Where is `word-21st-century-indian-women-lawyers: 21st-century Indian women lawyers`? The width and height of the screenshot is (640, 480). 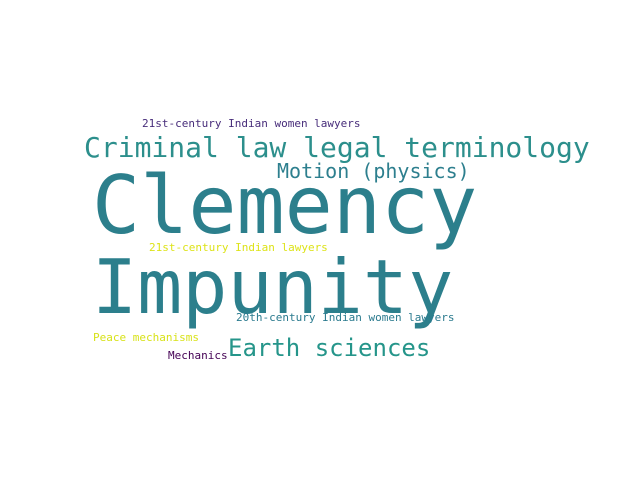 word-21st-century-indian-women-lawyers: 21st-century Indian women lawyers is located at coordinates (251, 123).